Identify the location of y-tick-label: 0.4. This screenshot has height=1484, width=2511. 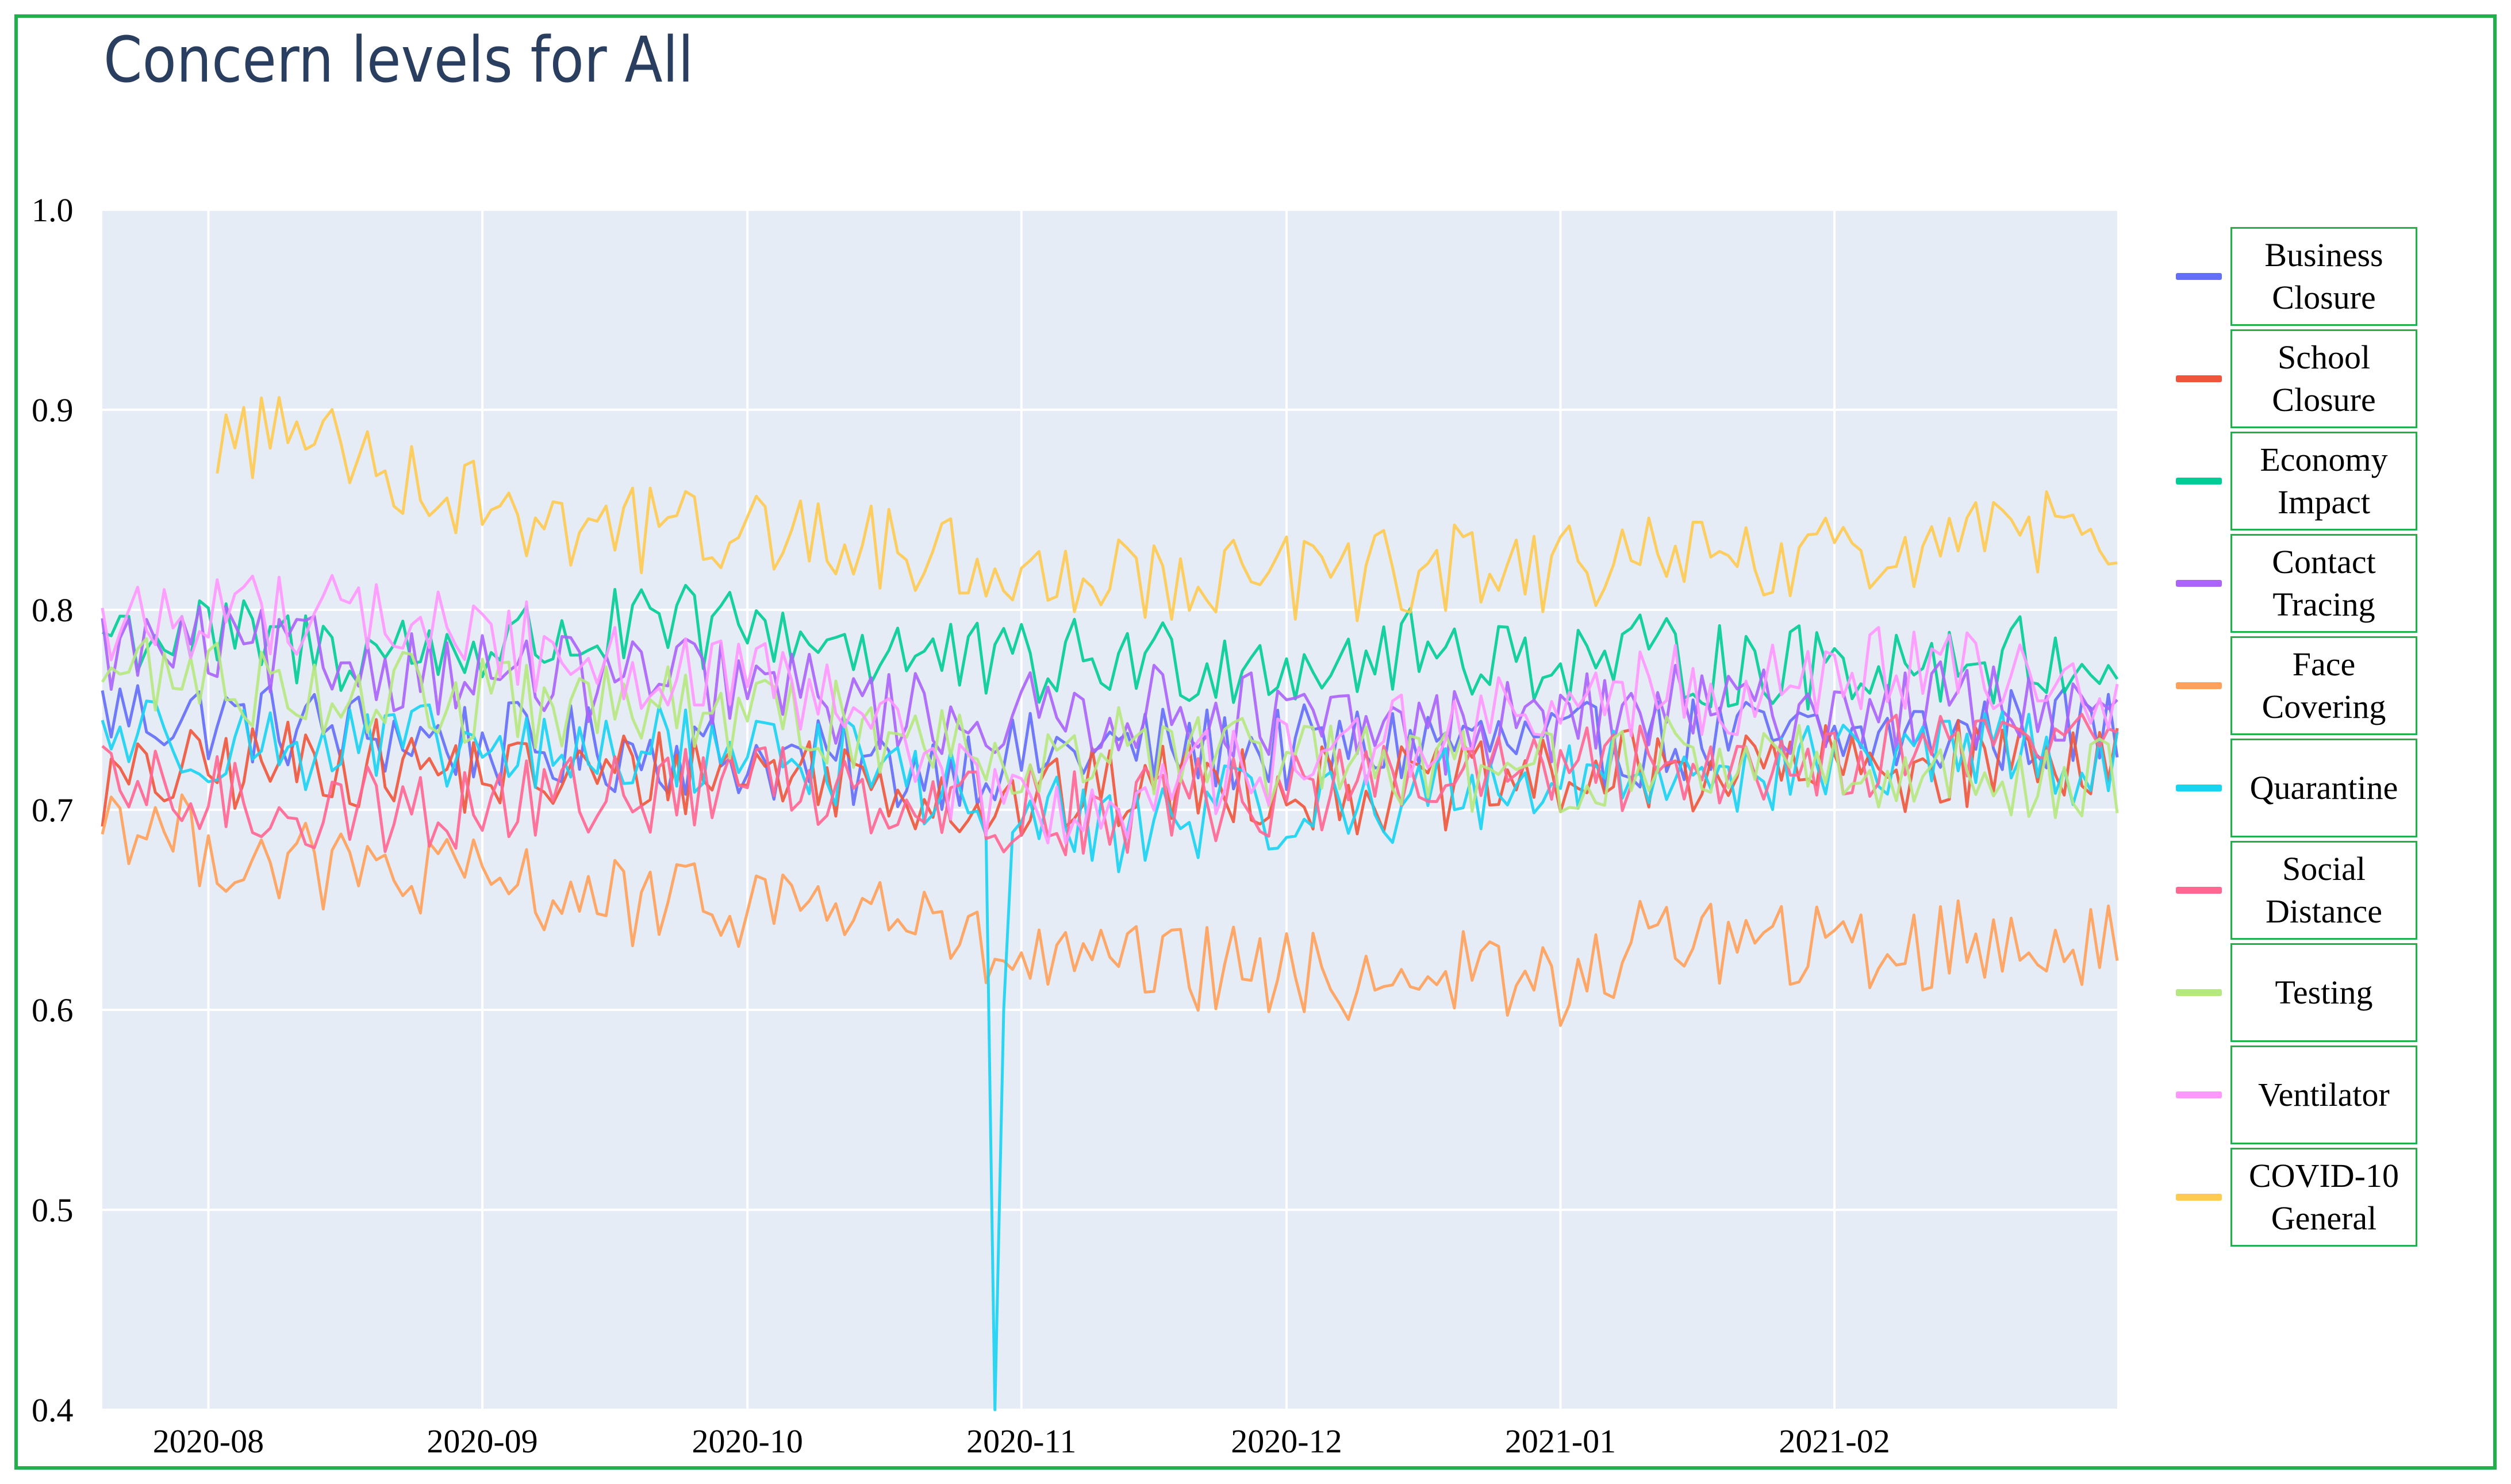
(53, 1410).